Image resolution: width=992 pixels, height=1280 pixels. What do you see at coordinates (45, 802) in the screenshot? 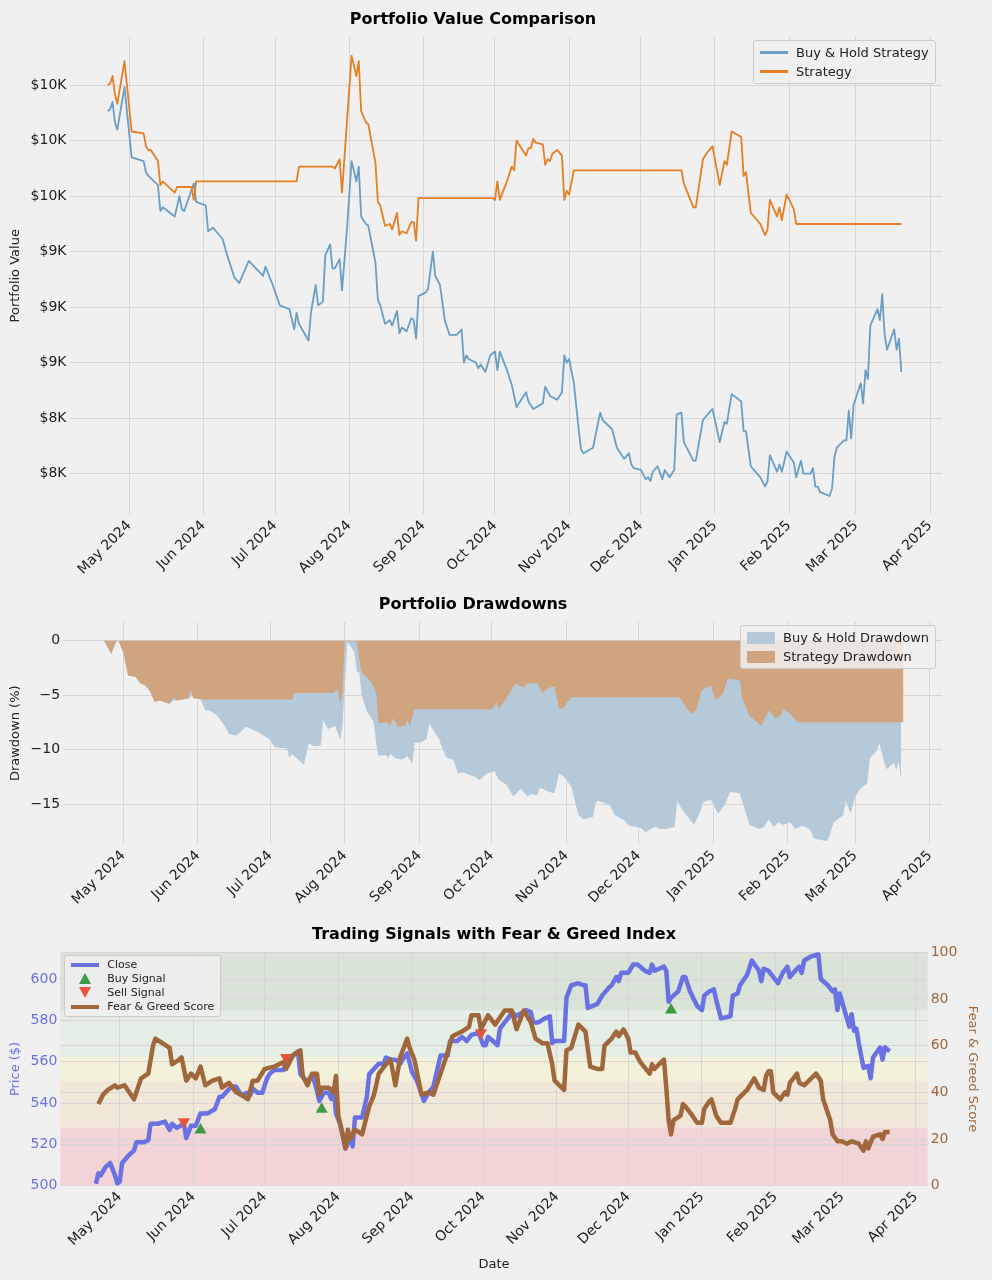
I see `y-tick-label: −15` at bounding box center [45, 802].